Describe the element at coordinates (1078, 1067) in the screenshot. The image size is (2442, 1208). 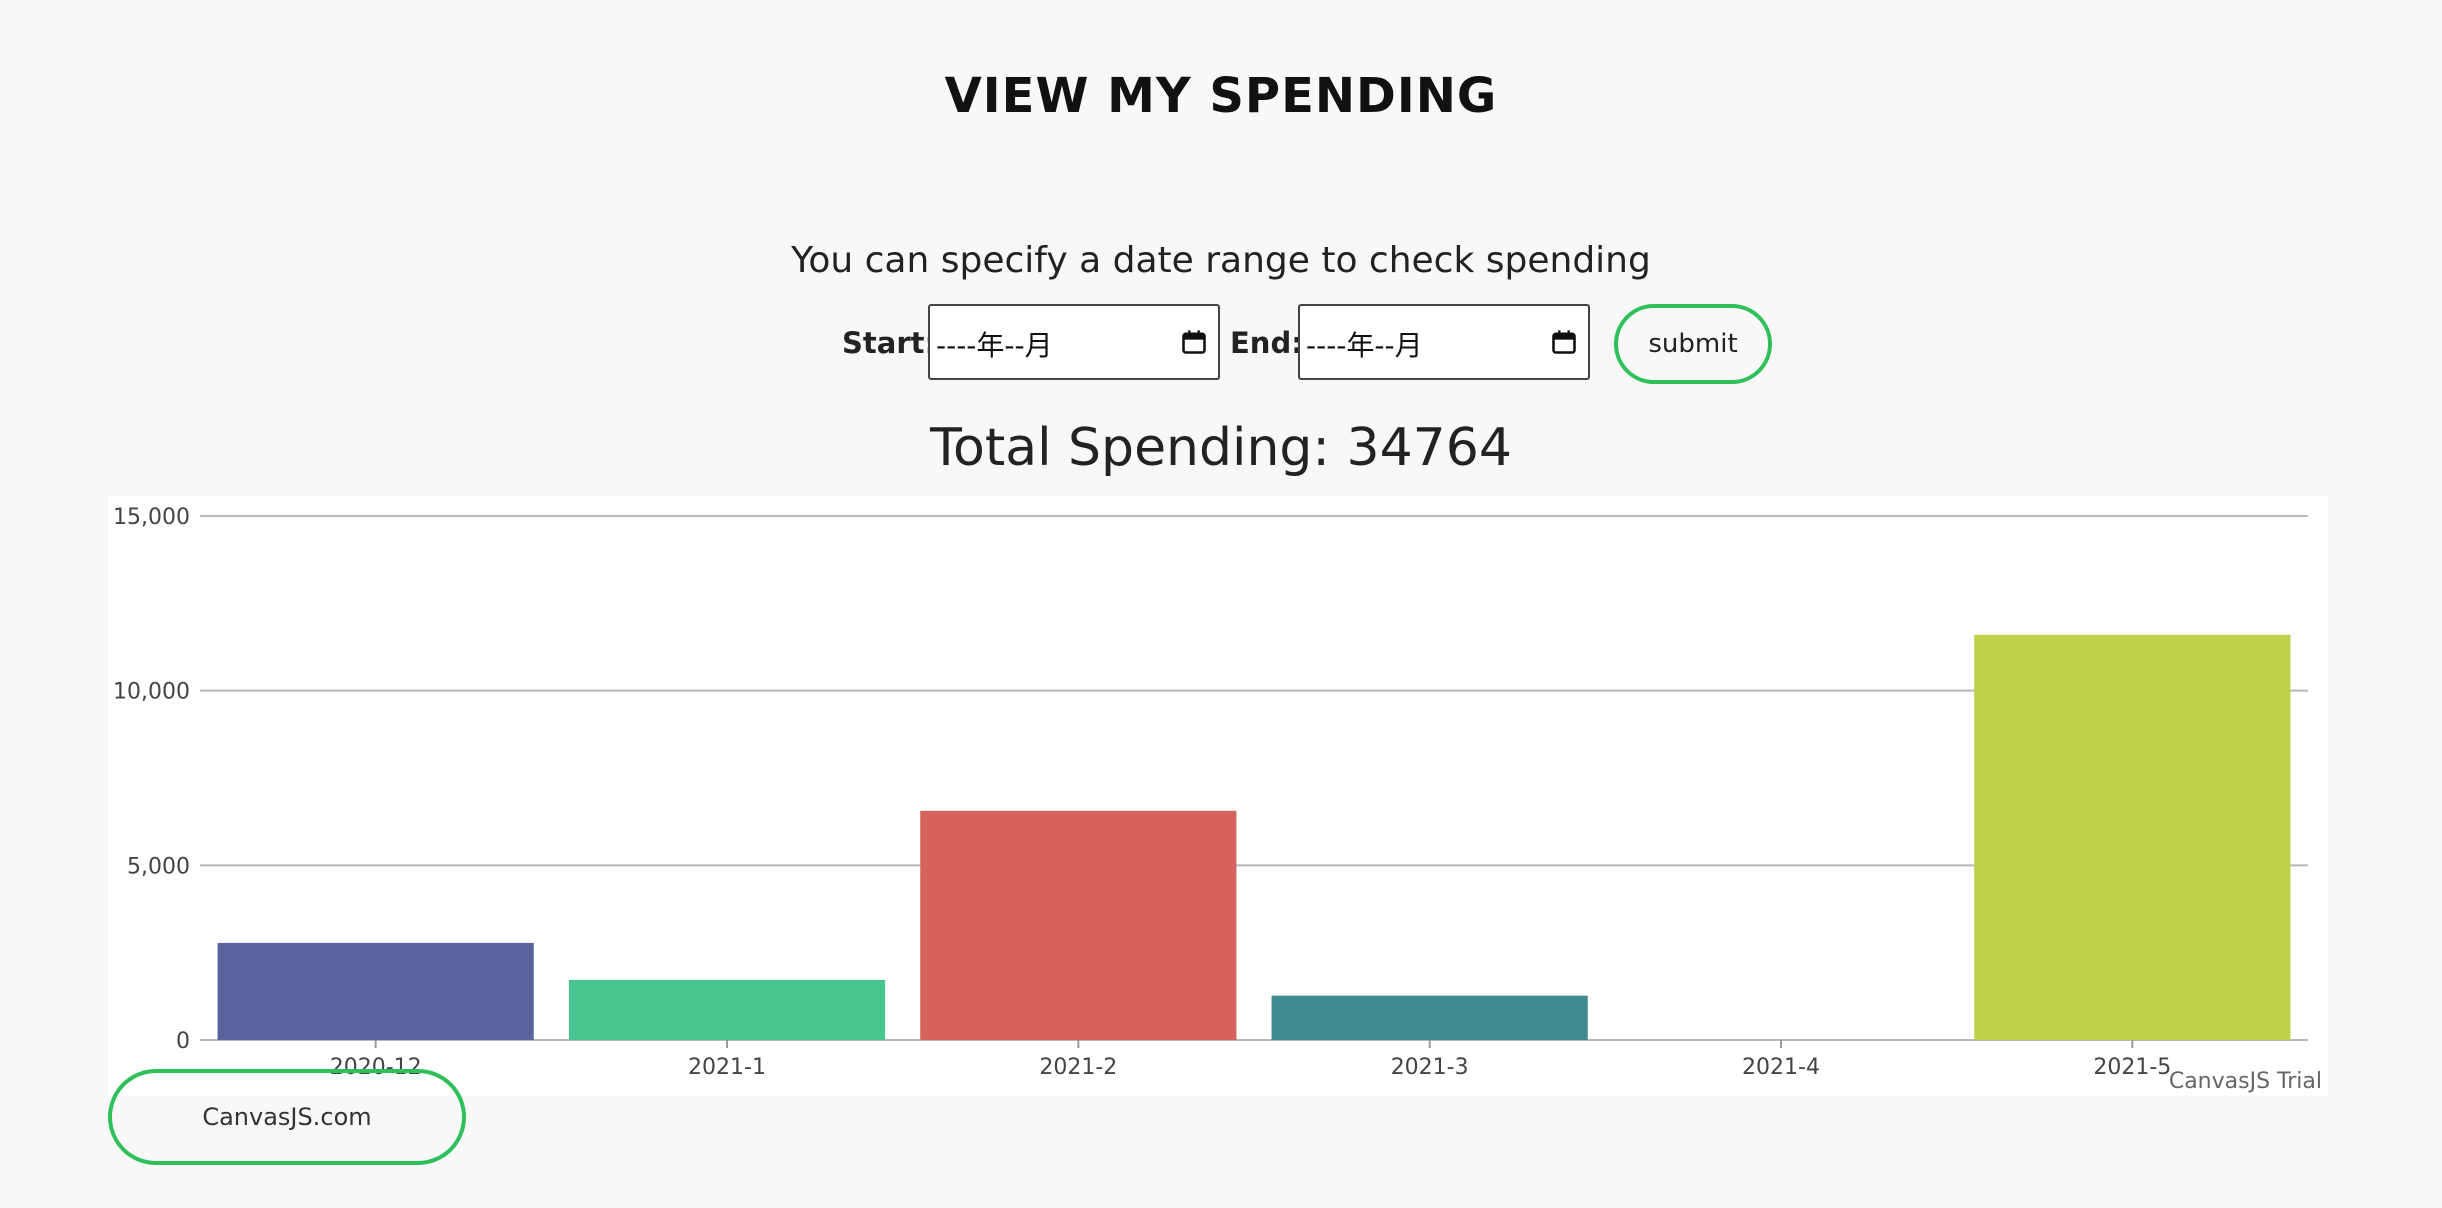
I see `x-tick-label: 2021-2` at that location.